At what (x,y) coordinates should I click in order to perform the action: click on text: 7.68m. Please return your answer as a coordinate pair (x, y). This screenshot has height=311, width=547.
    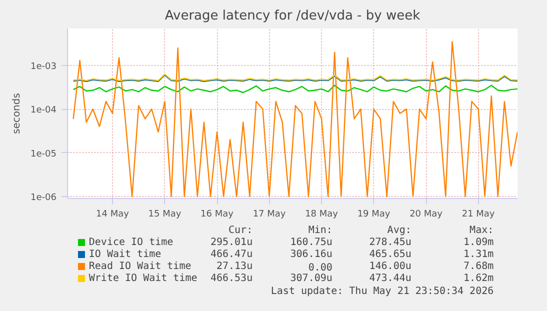
    Looking at the image, I should click on (479, 266).